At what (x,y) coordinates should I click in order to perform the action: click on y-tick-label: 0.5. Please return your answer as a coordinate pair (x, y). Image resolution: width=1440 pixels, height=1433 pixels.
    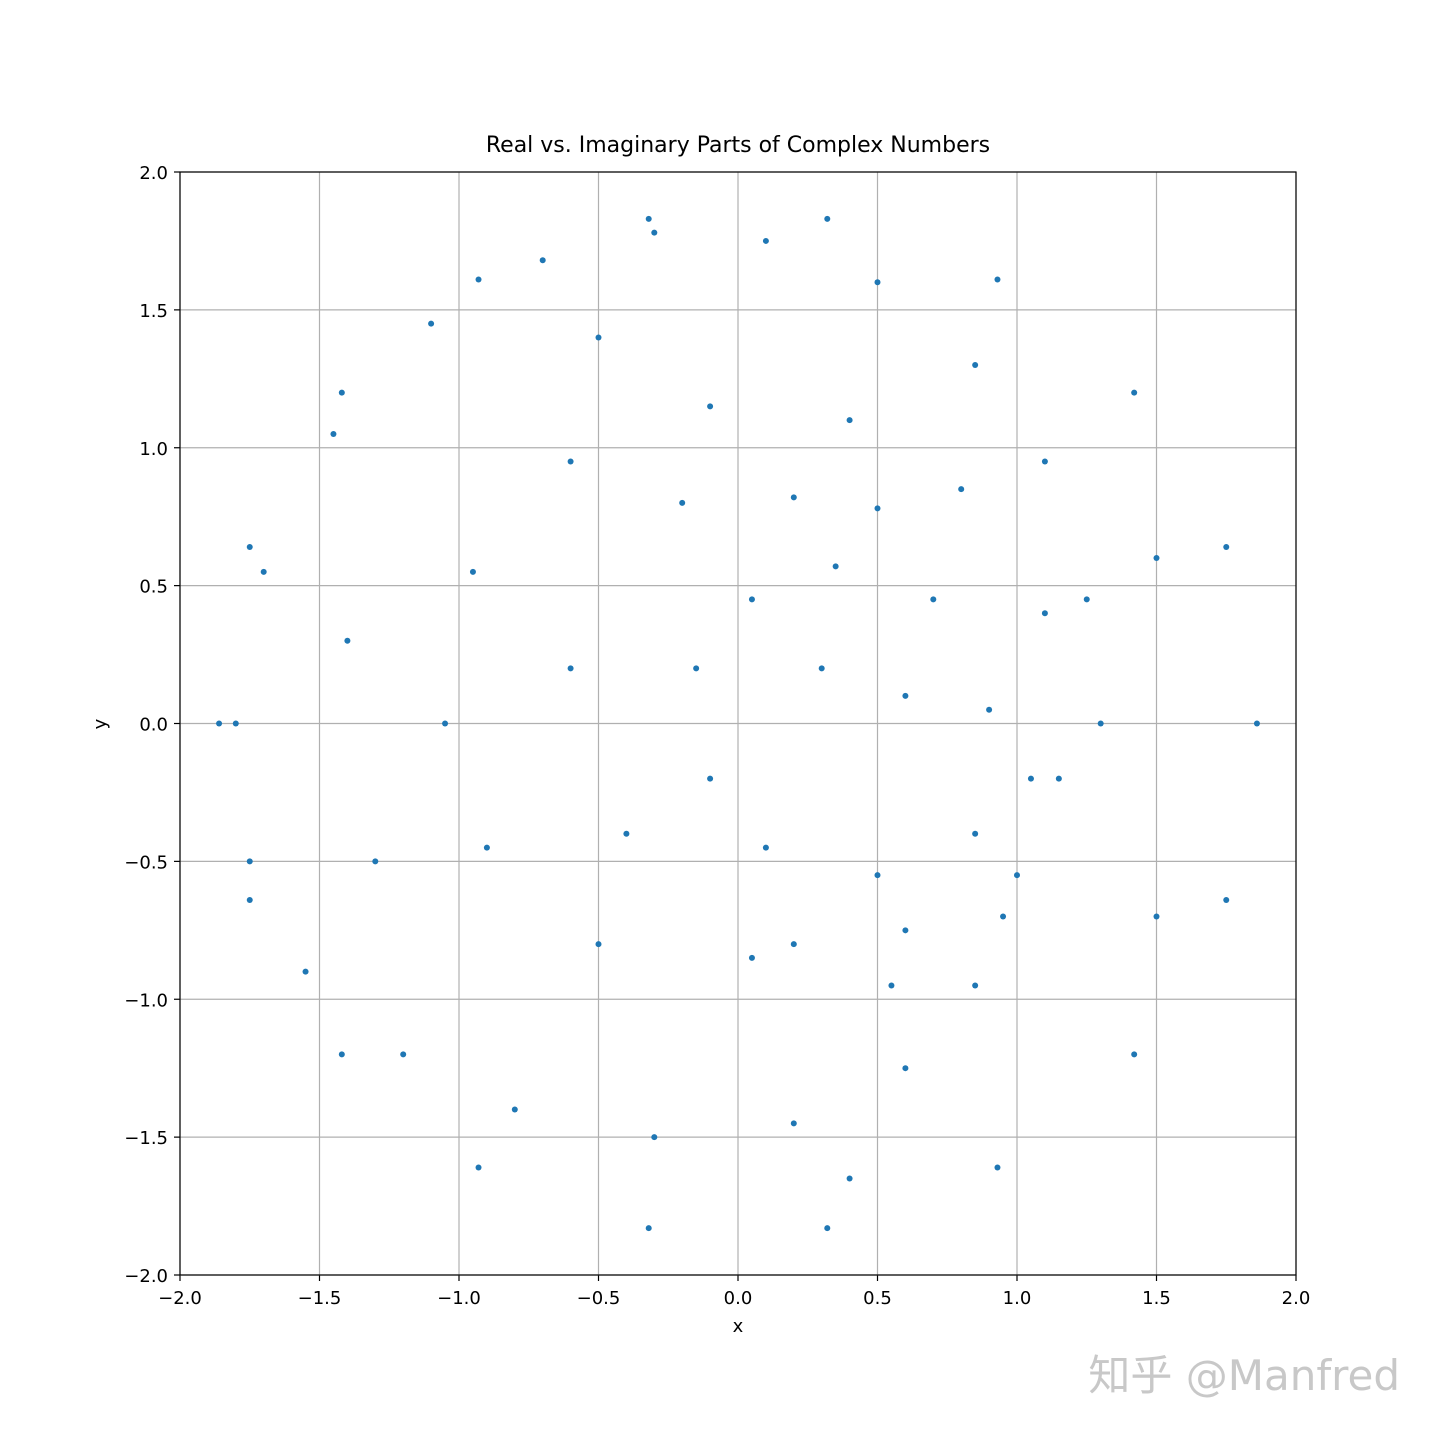
    Looking at the image, I should click on (153, 587).